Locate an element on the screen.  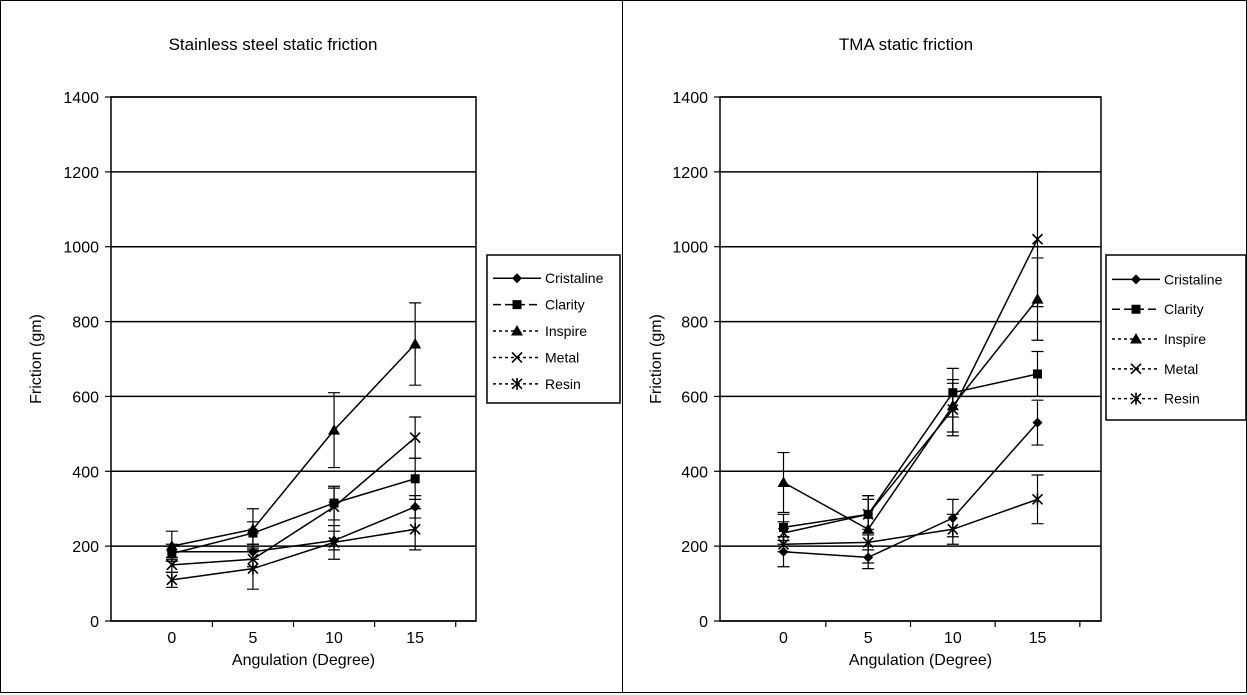
series-cristaline is located at coordinates (293, 527).